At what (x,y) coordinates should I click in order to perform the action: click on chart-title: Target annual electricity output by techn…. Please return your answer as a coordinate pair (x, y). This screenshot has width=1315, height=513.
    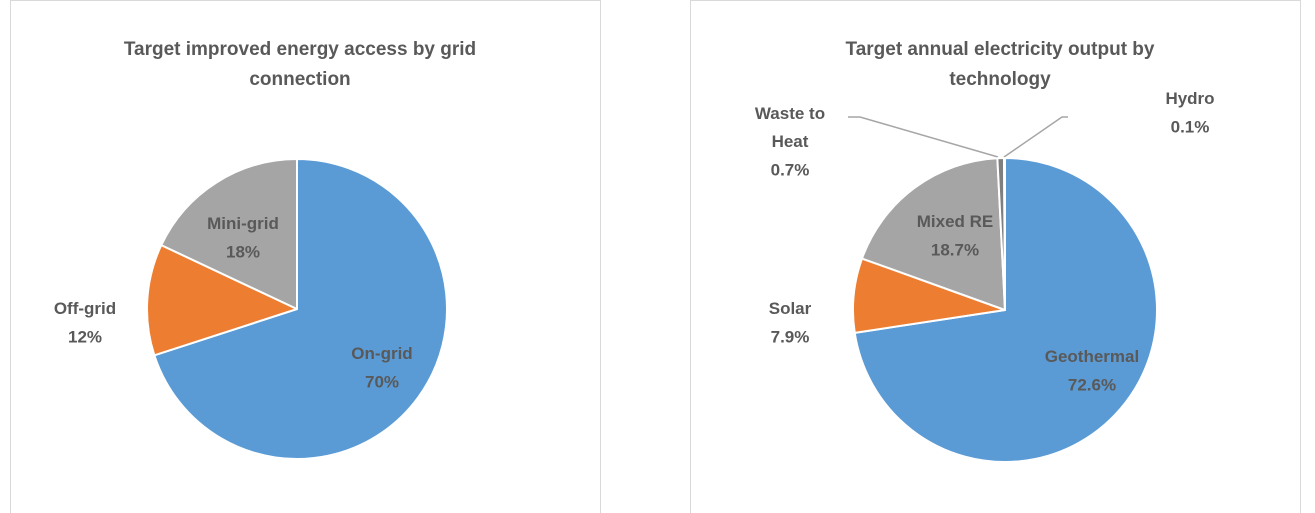
    Looking at the image, I should click on (1000, 64).